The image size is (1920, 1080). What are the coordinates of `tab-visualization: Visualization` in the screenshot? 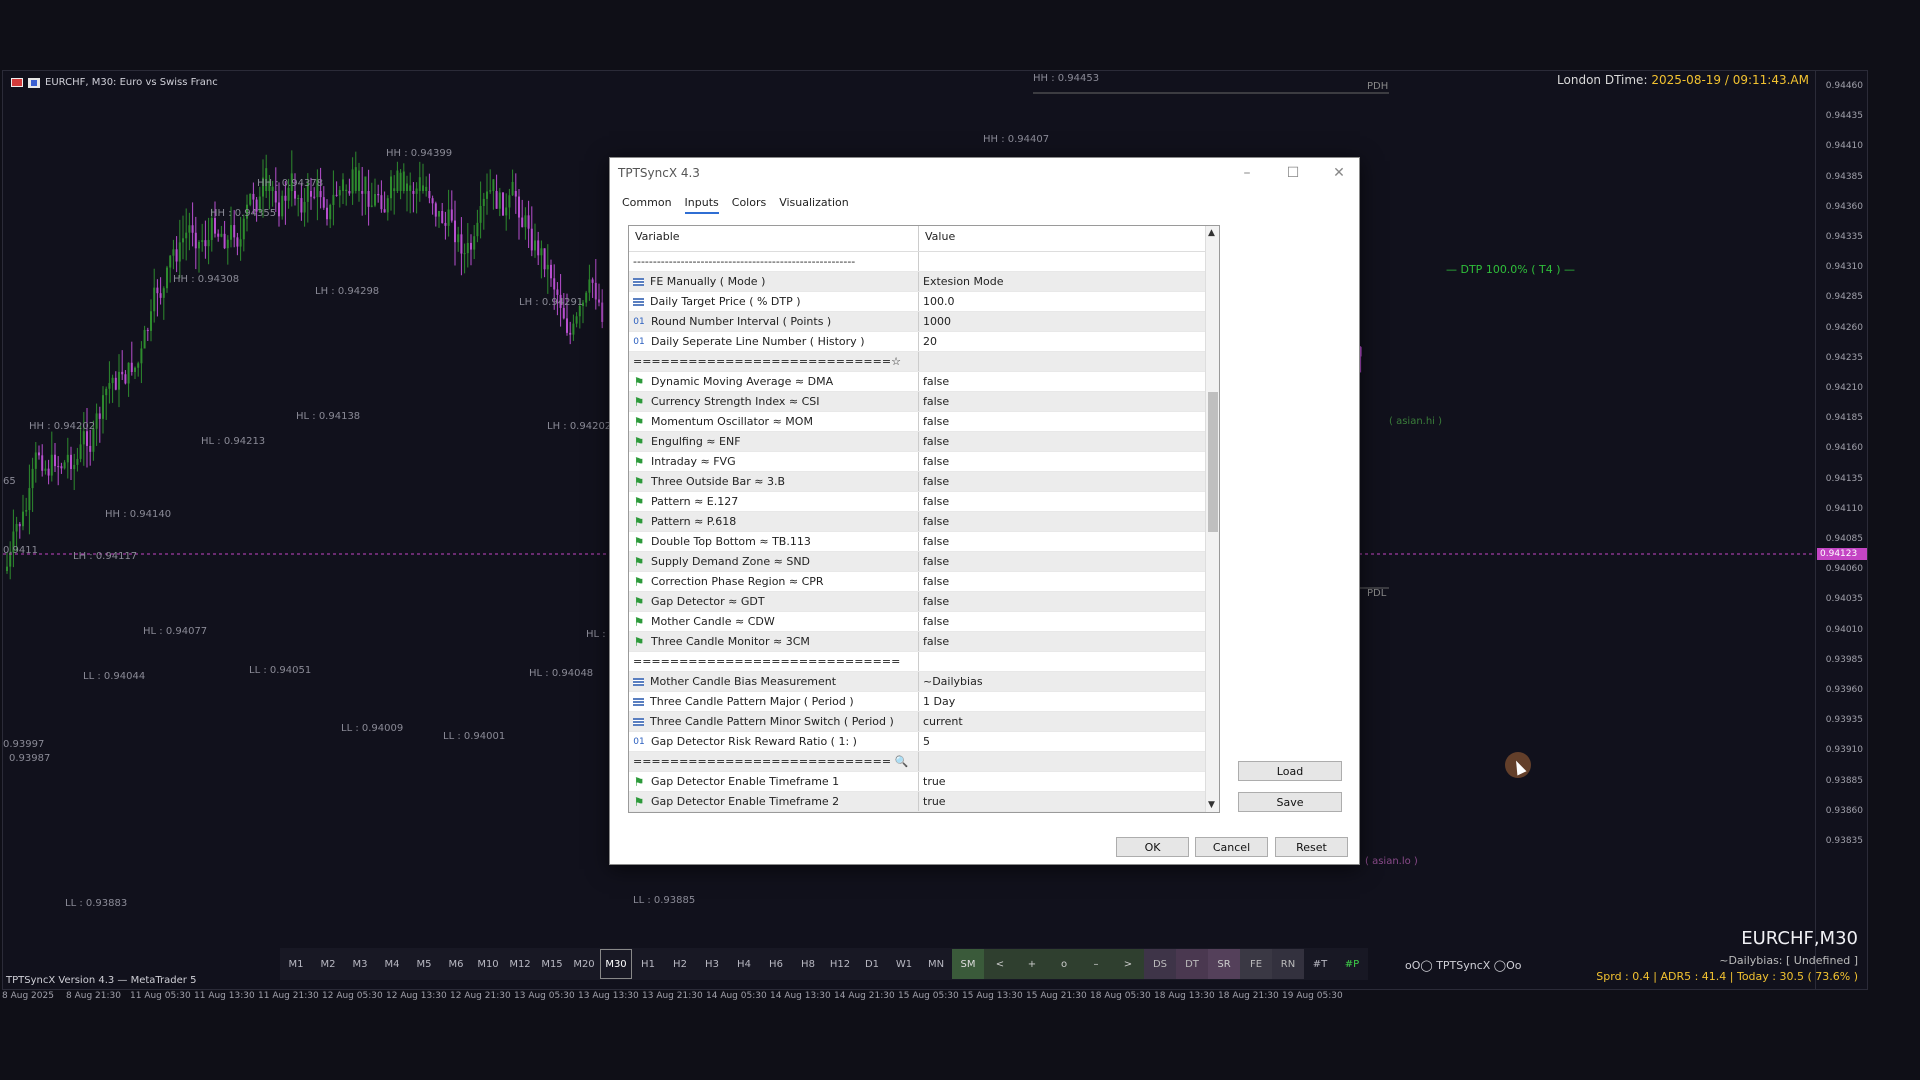 It's located at (814, 202).